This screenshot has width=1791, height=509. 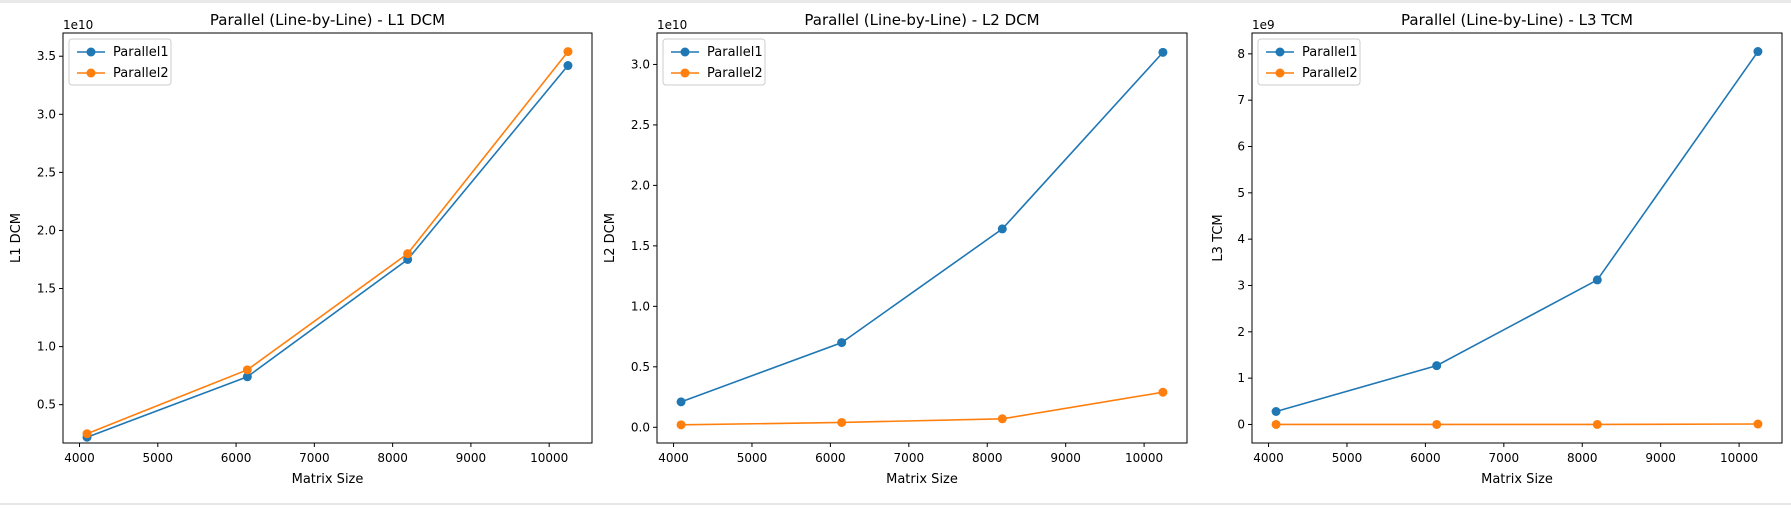 I want to click on y-offset-text: 1e9, so click(x=1263, y=25).